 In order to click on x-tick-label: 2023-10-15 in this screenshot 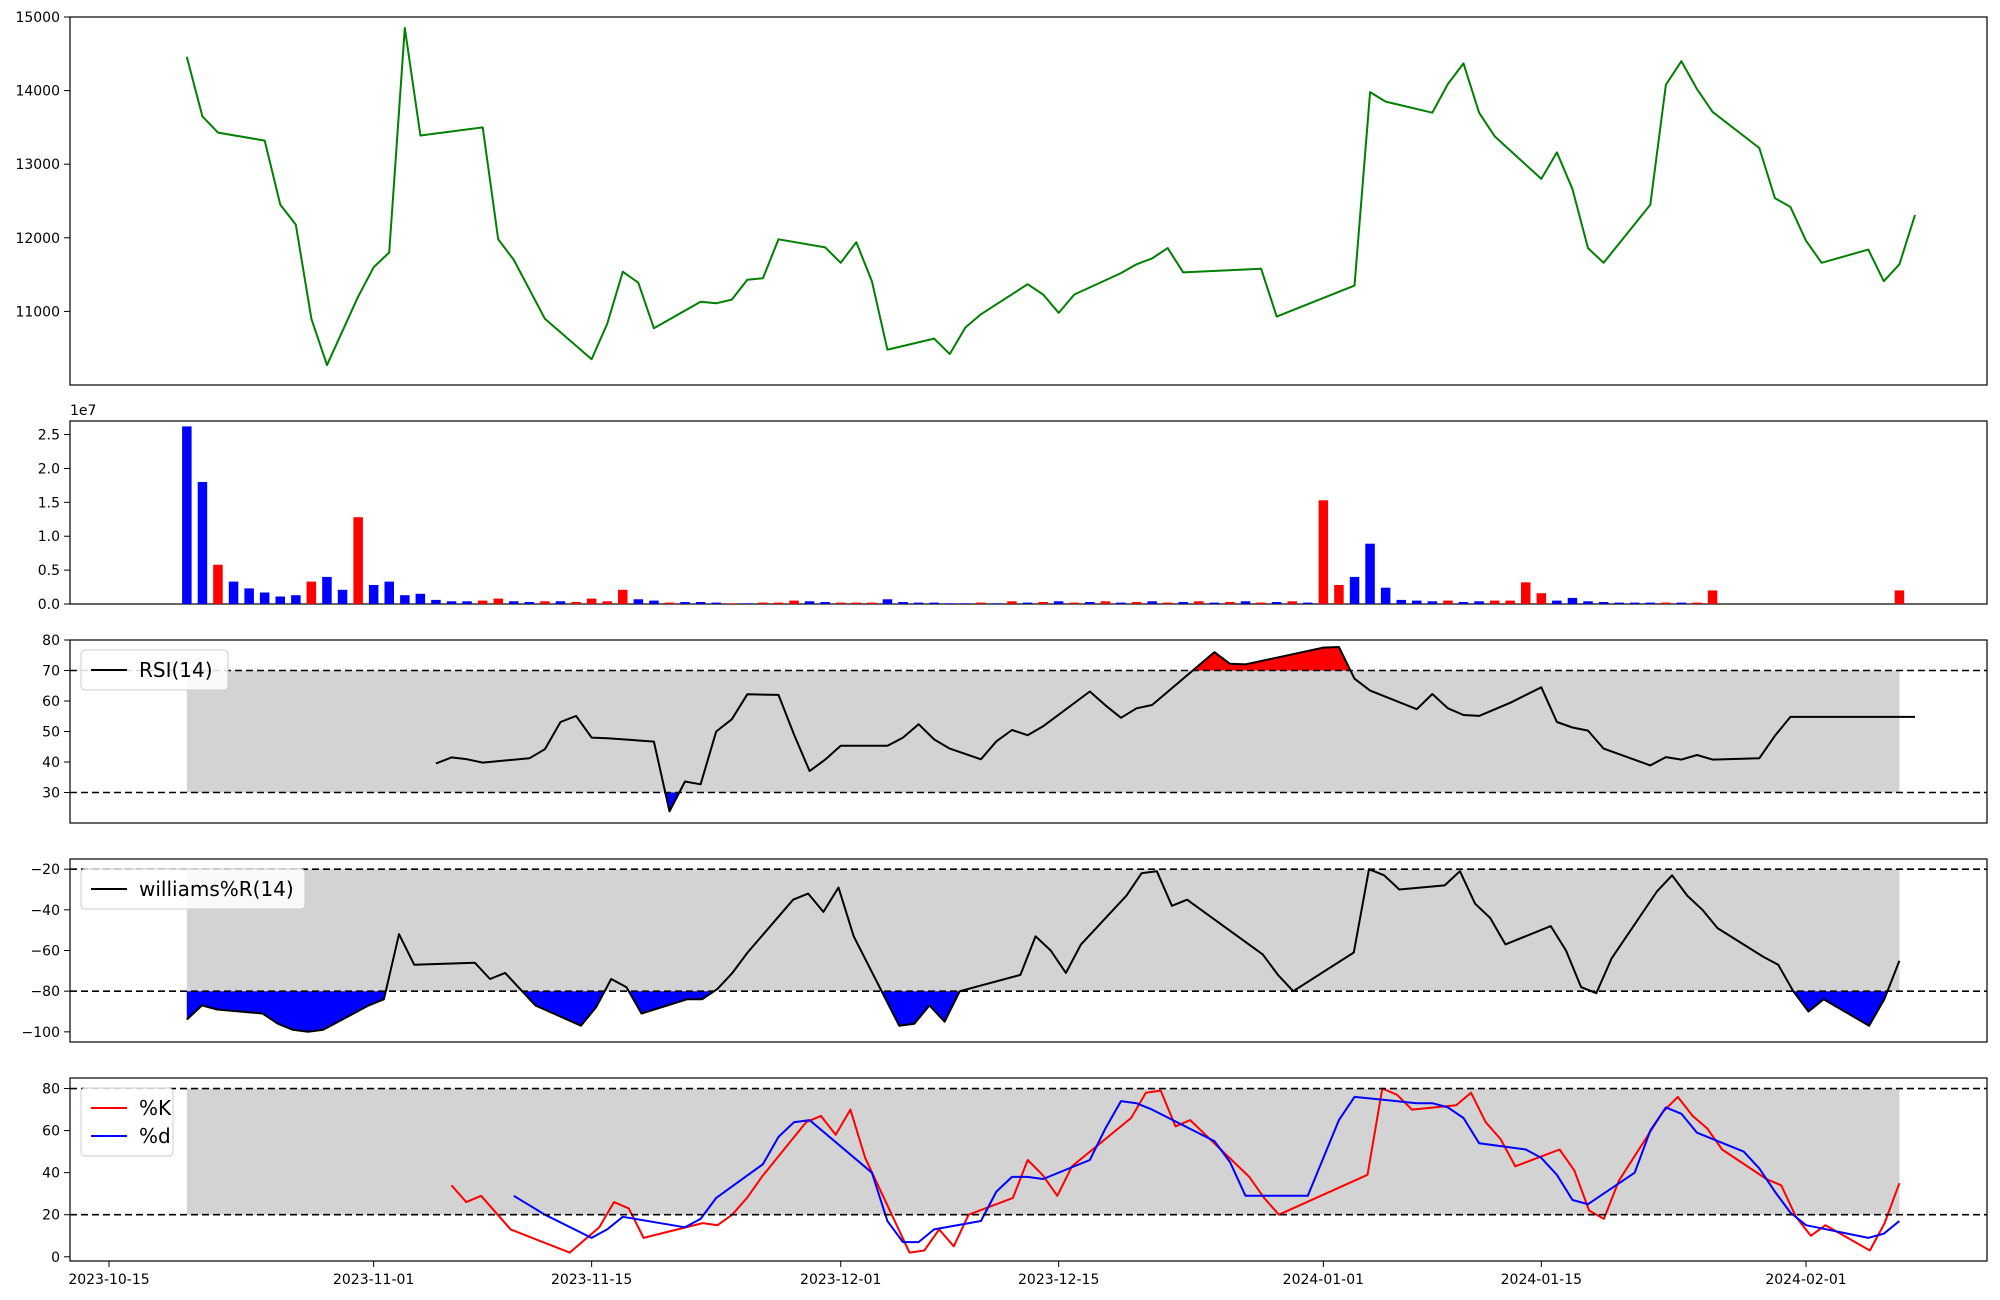, I will do `click(108, 1280)`.